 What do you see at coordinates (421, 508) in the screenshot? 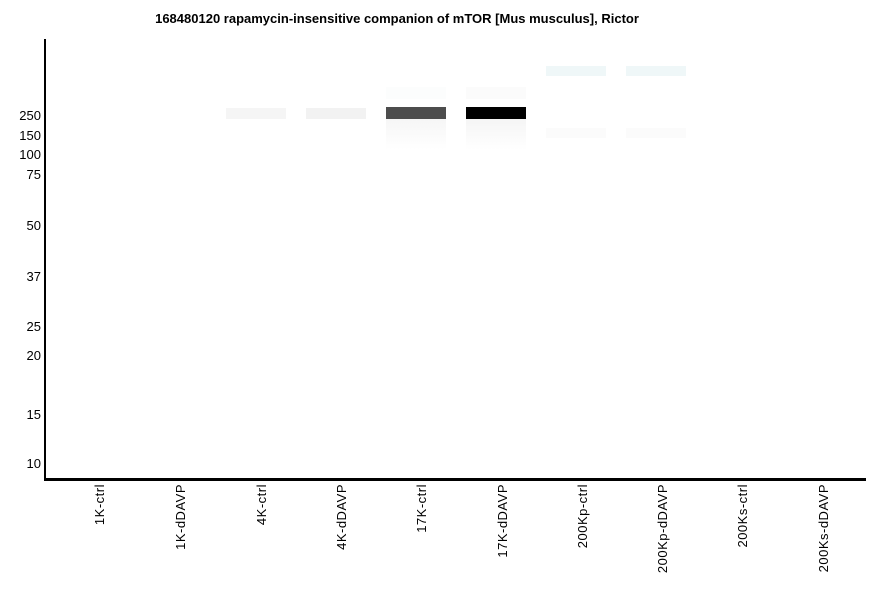
I see `x-lane-label-17K-ctrl: 17K-ctrl` at bounding box center [421, 508].